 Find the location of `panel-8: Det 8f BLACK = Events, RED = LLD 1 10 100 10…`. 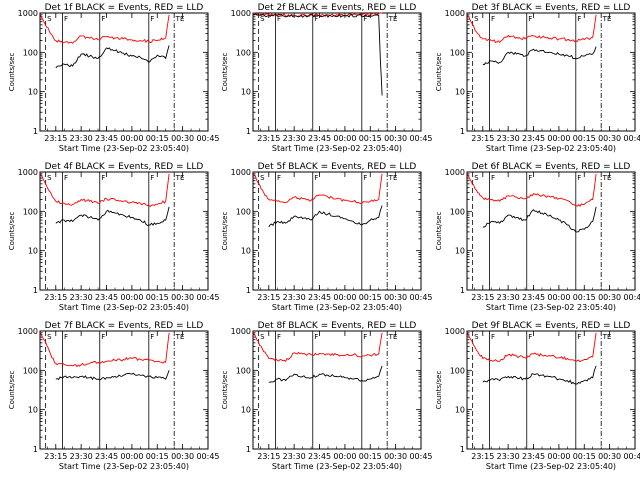

panel-8: Det 8f BLACK = Events, RED = LLD 1 10 100 10… is located at coordinates (327, 396).